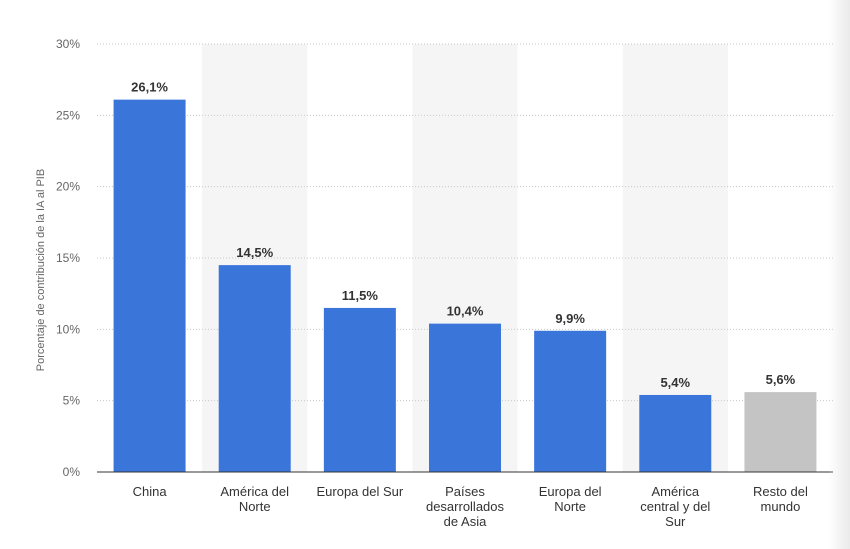 The width and height of the screenshot is (850, 549). What do you see at coordinates (68, 329) in the screenshot?
I see `y-tick-label: 10%` at bounding box center [68, 329].